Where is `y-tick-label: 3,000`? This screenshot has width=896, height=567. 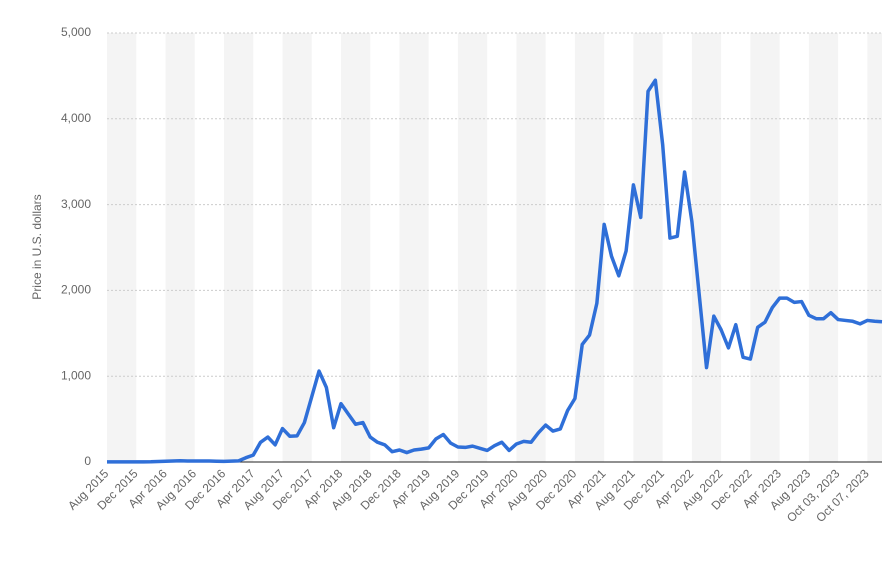 y-tick-label: 3,000 is located at coordinates (76, 204).